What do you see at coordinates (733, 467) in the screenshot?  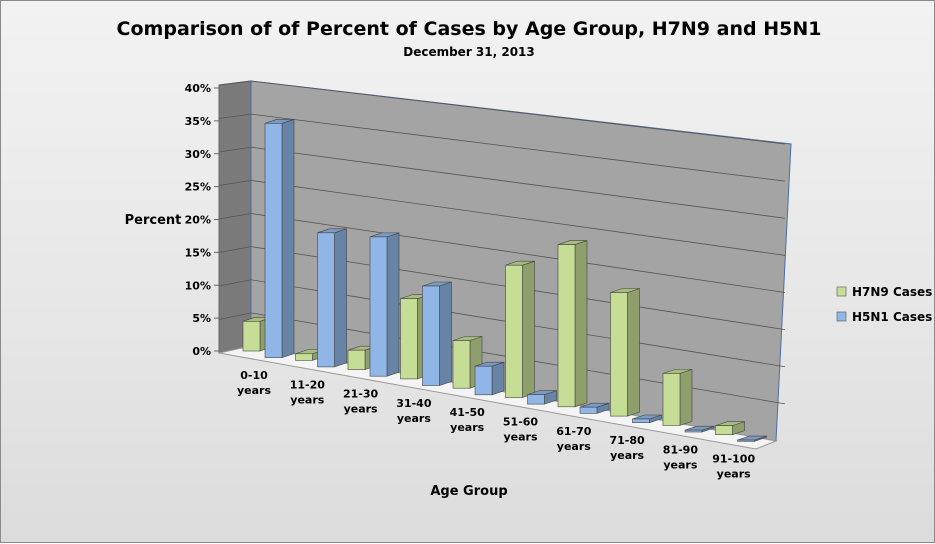 I see `x-tick-label: 91-100 years` at bounding box center [733, 467].